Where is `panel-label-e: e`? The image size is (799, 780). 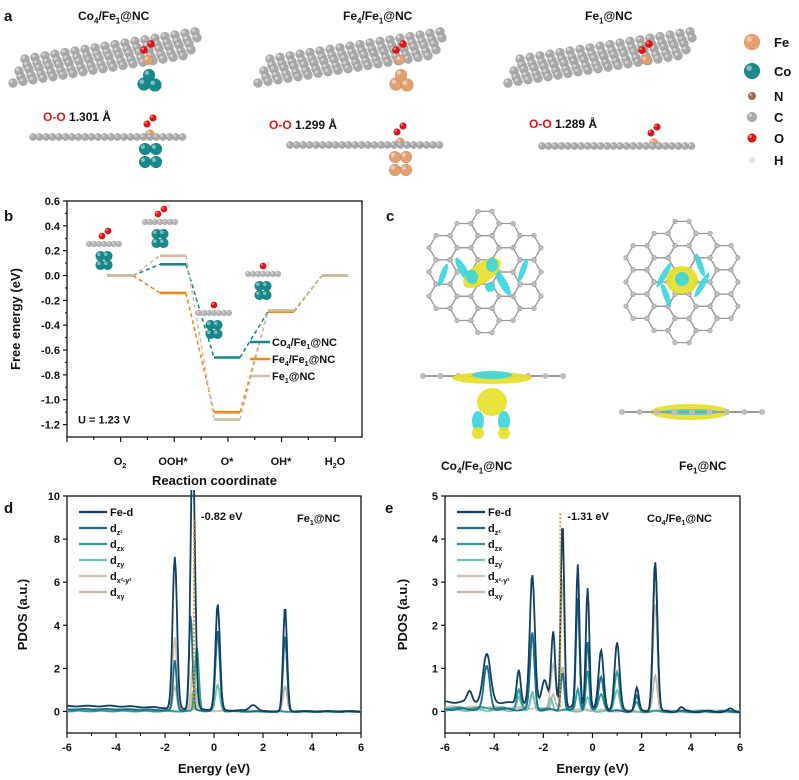
panel-label-e: e is located at coordinates (389, 508).